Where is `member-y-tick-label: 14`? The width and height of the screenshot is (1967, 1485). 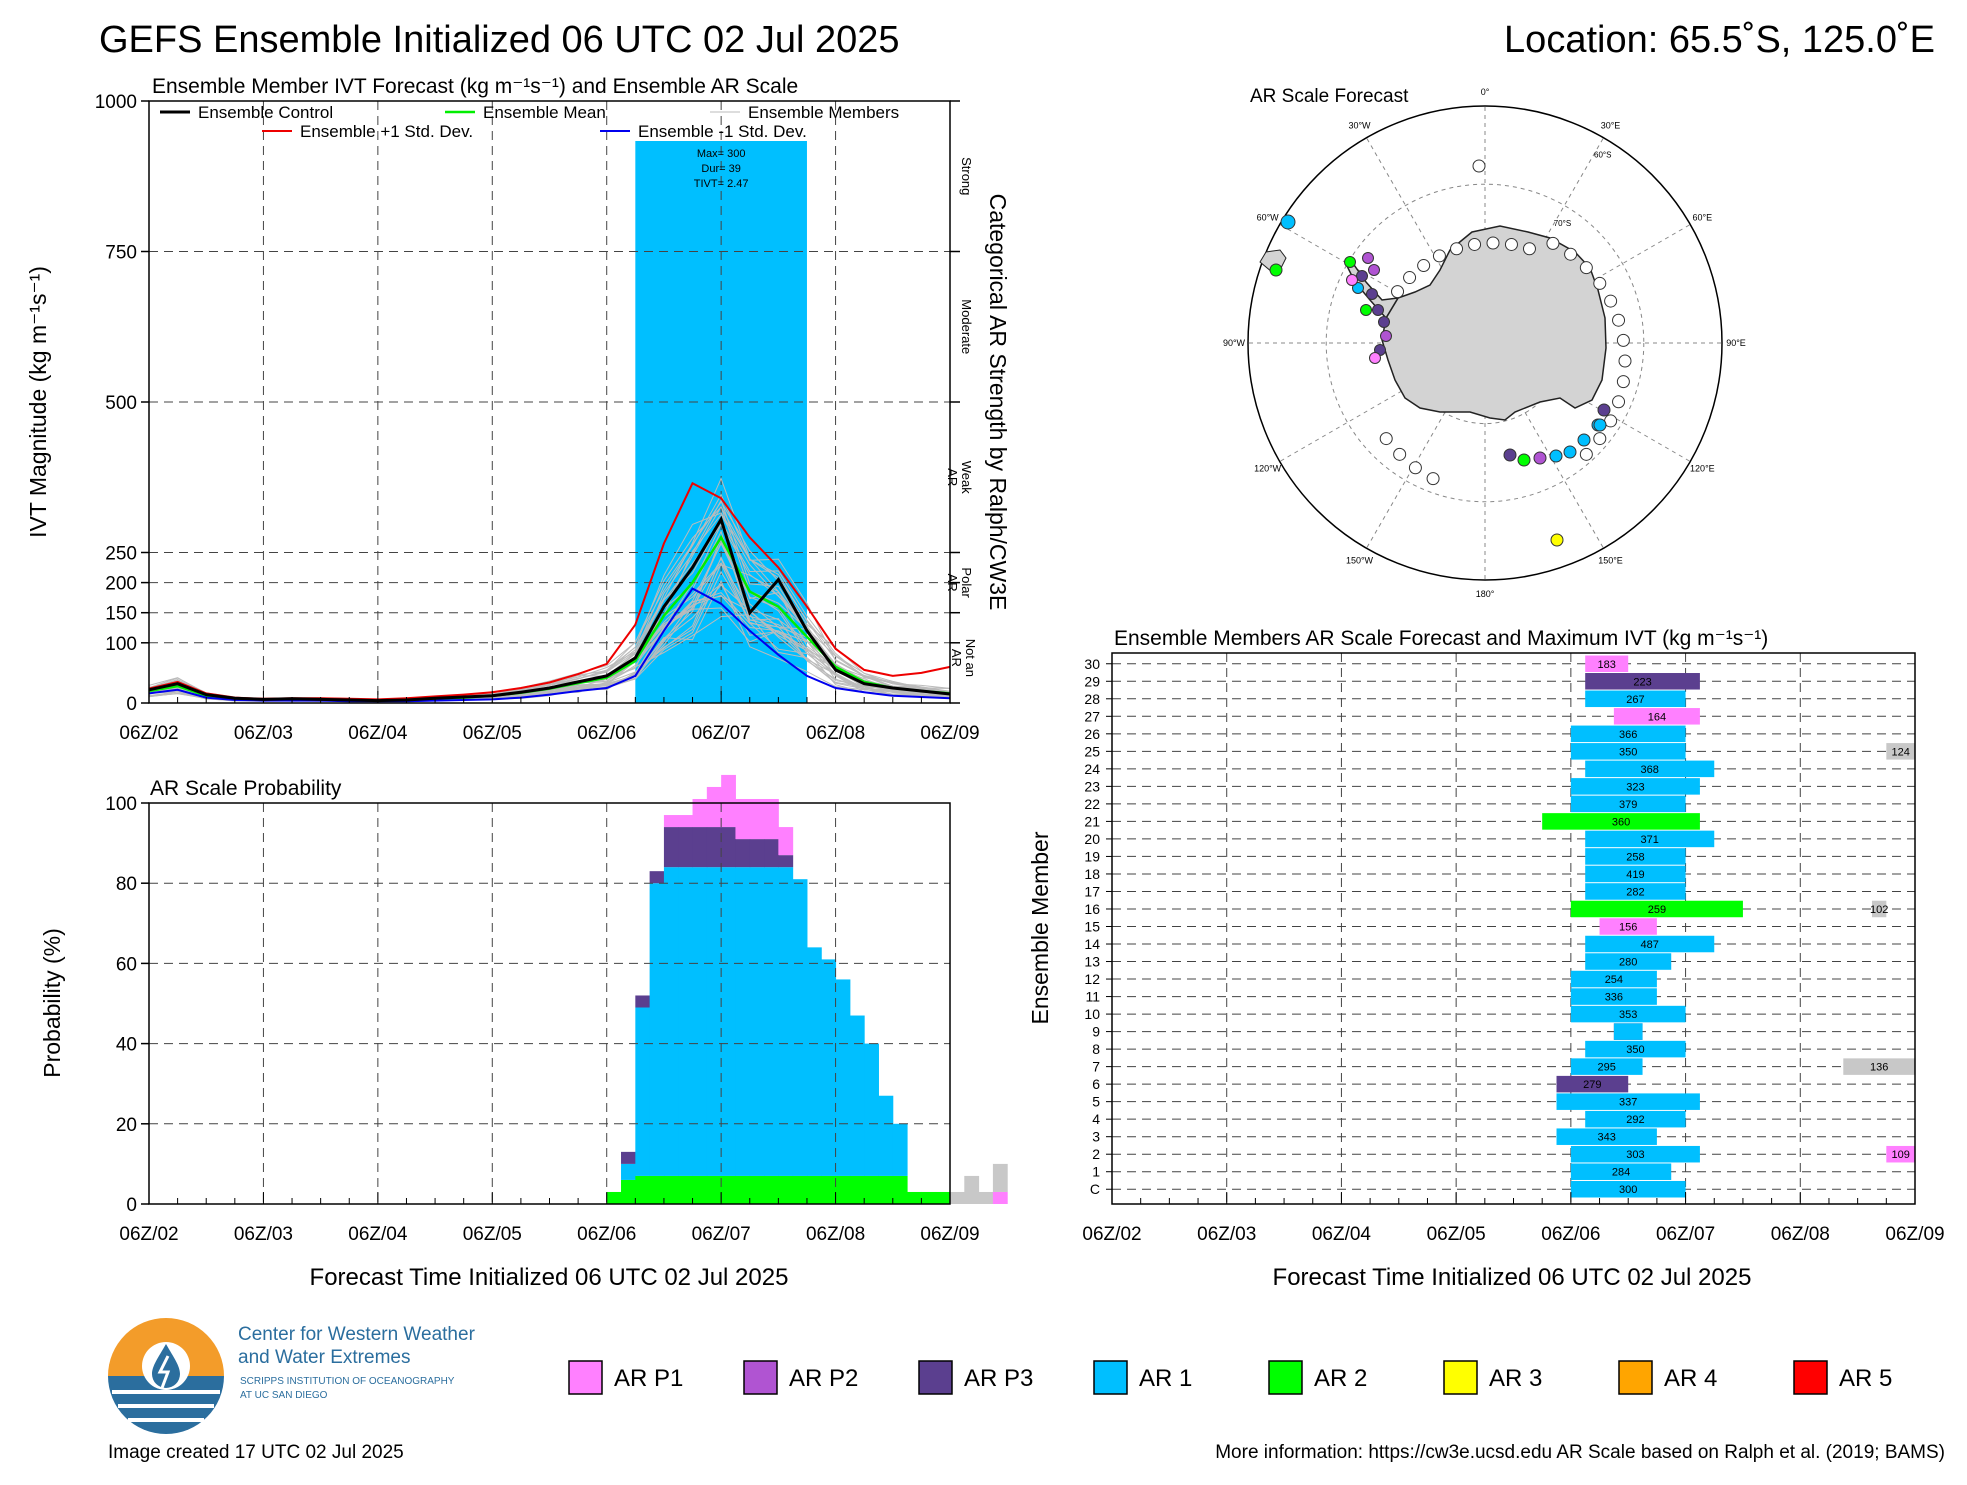 member-y-tick-label: 14 is located at coordinates (1092, 944).